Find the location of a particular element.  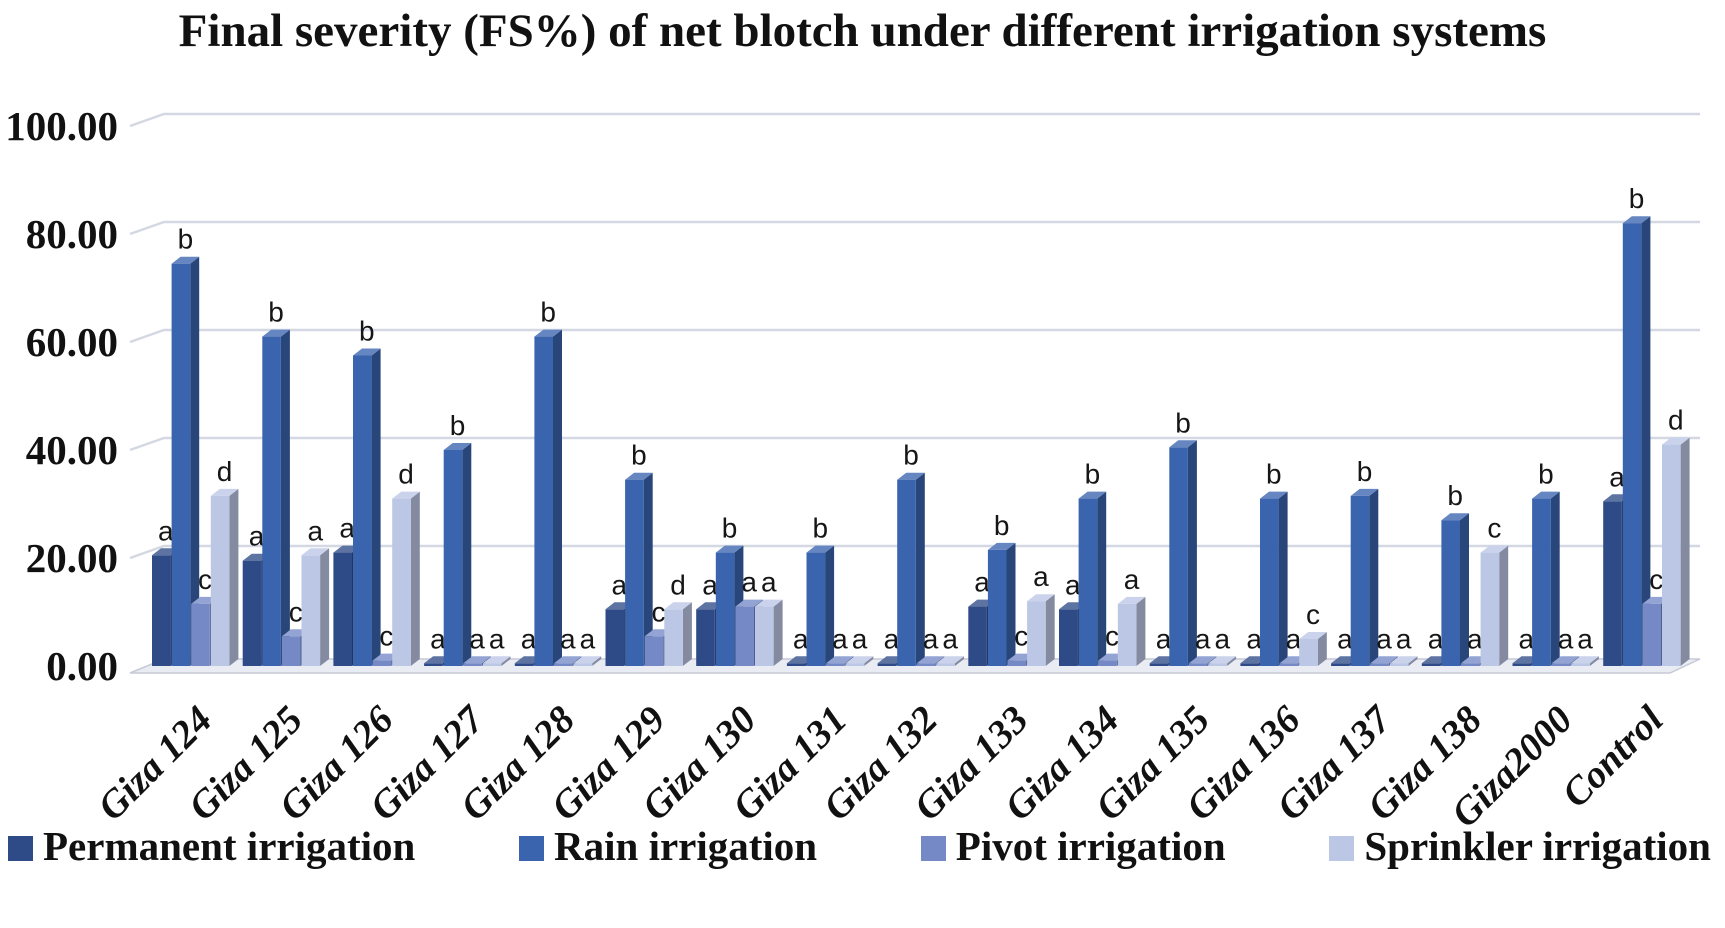

y-axis-tick-label: 20.00 is located at coordinates (72, 558).